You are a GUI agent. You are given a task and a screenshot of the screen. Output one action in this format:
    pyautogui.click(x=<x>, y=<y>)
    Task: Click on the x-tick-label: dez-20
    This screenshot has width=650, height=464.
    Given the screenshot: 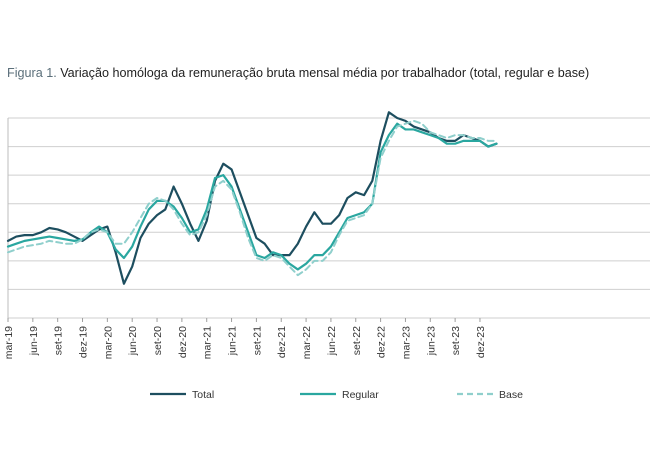 What is the action you would take?
    pyautogui.click(x=183, y=342)
    